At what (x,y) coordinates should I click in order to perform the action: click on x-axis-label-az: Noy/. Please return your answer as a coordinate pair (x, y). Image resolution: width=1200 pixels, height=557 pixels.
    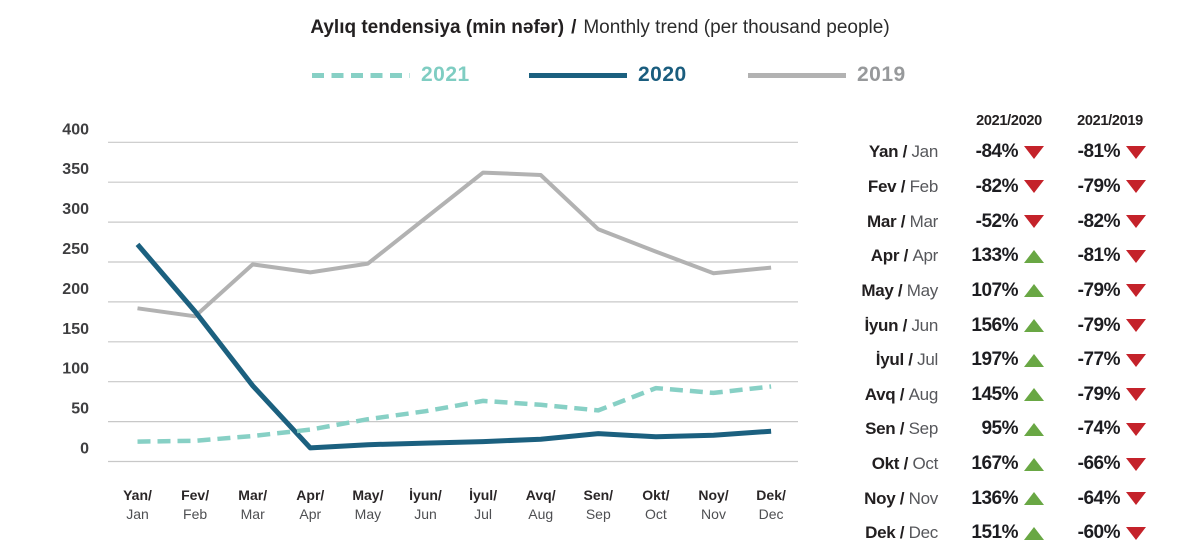
    Looking at the image, I should click on (713, 495).